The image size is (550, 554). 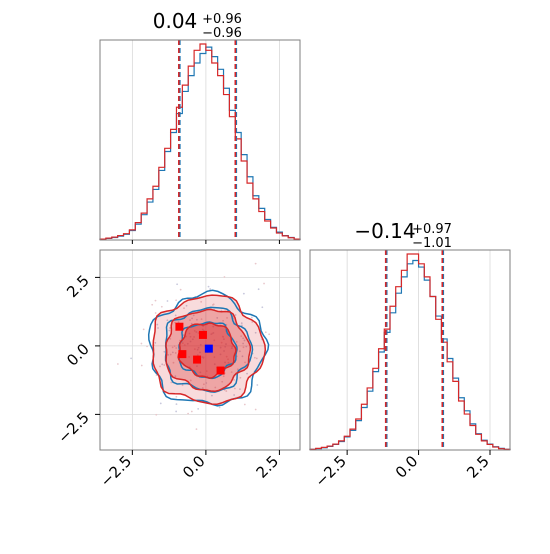 I want to click on joint-ytick-label-2: 2.5, so click(x=78, y=286).